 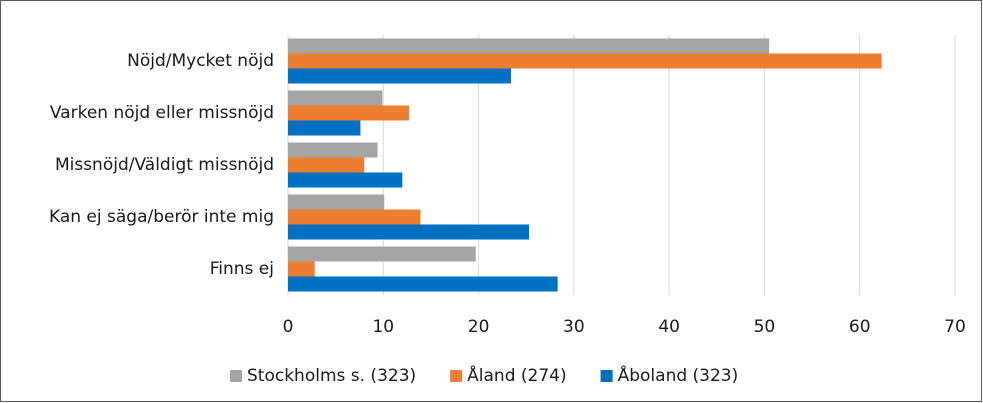 What do you see at coordinates (765, 327) in the screenshot?
I see `x-tick-label: 50` at bounding box center [765, 327].